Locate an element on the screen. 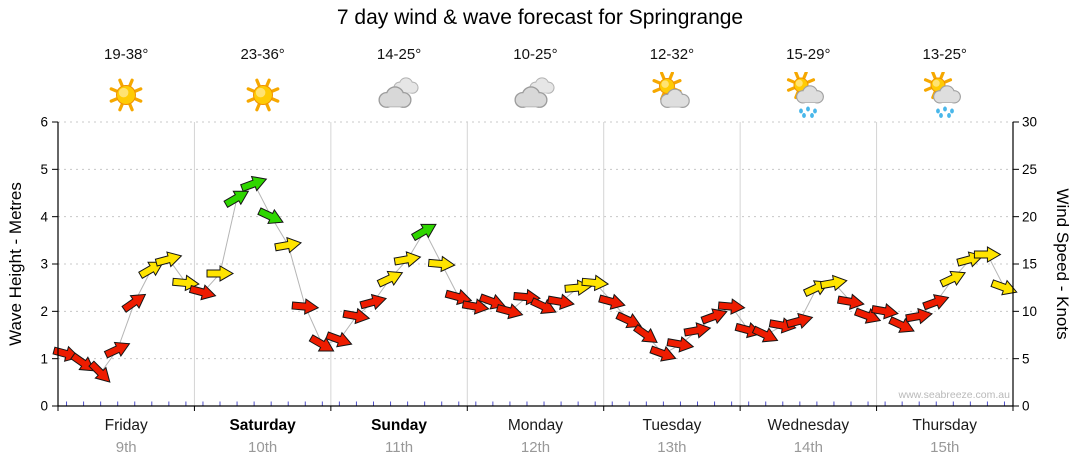  left-tick-label: 0 is located at coordinates (44, 406).